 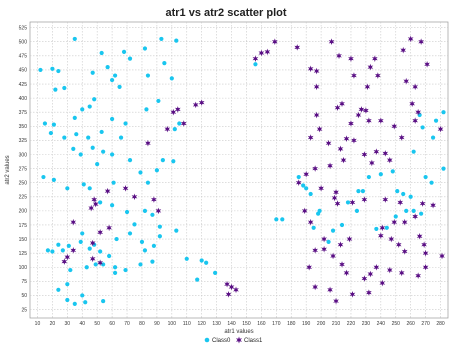 I want to click on x-tick-label: 260, so click(x=411, y=324).